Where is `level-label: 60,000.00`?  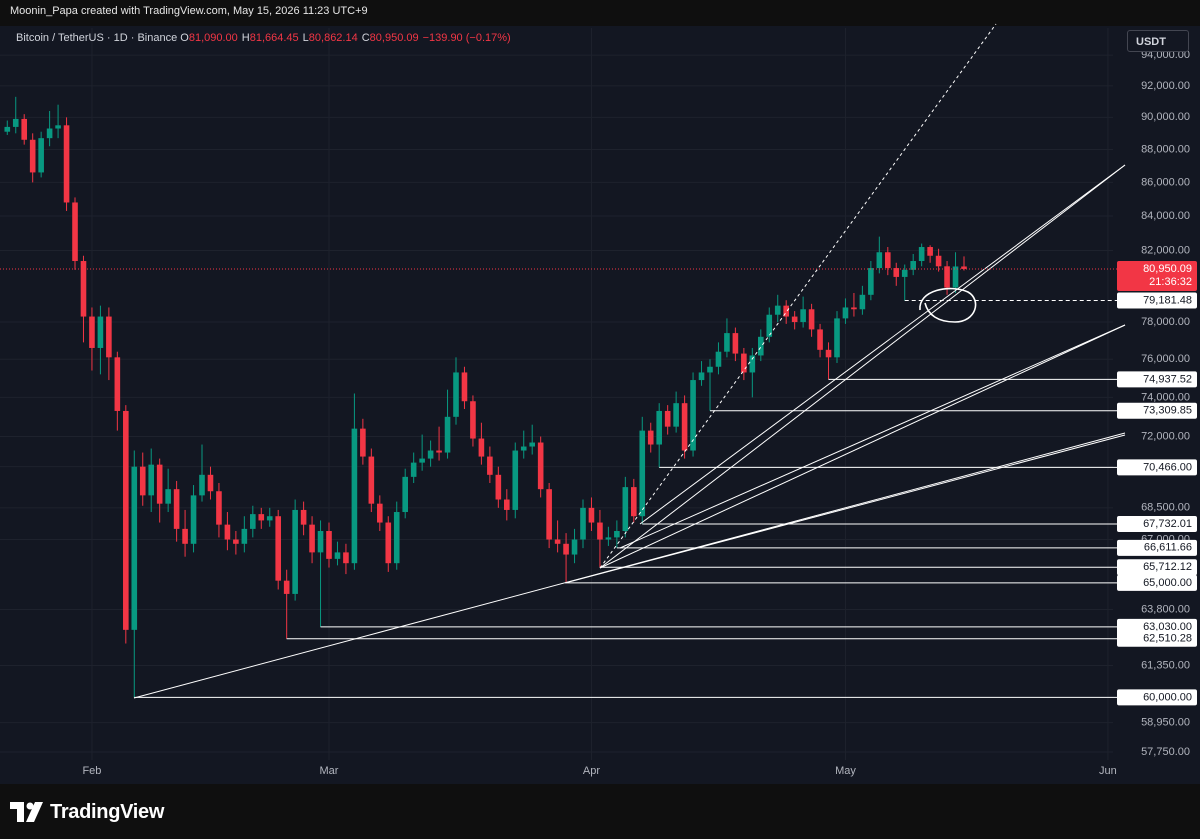 level-label: 60,000.00 is located at coordinates (1167, 697).